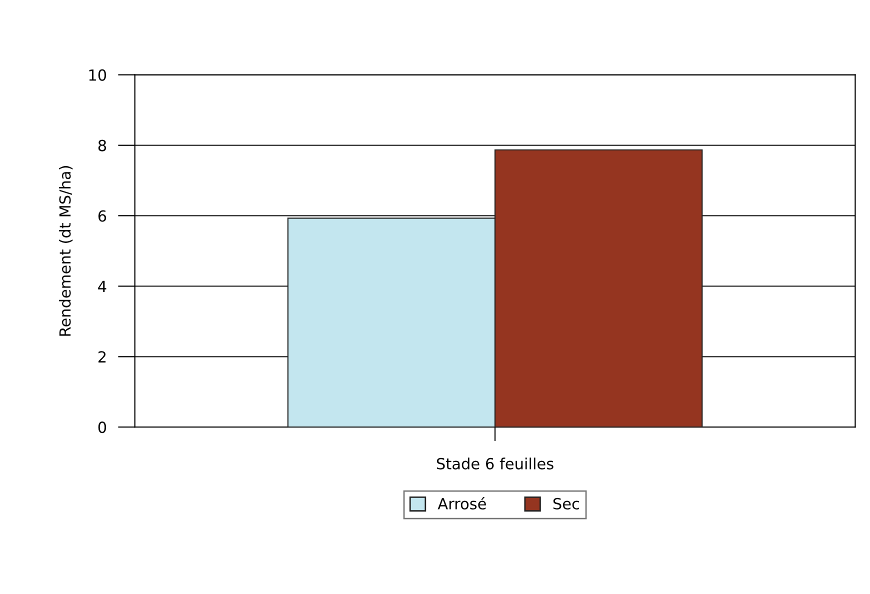  Describe the element at coordinates (65, 251) in the screenshot. I see `y-axis-title: Rendement (dt MS/ha)` at that location.